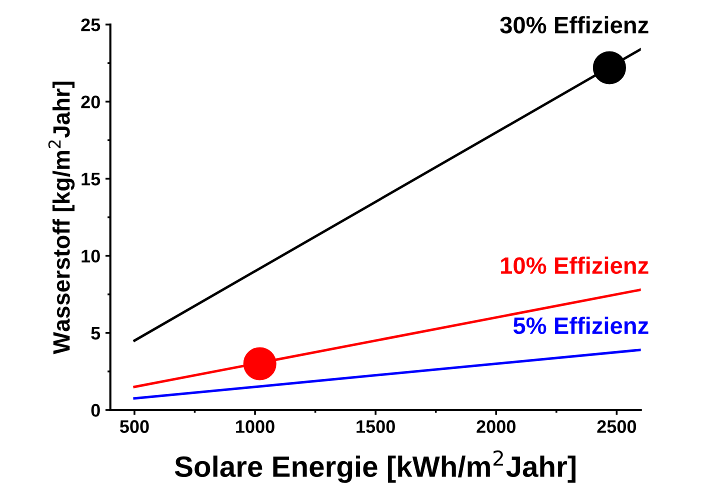 This screenshot has width=712, height=491. Describe the element at coordinates (90, 102) in the screenshot. I see `y-tick-label: 20` at that location.